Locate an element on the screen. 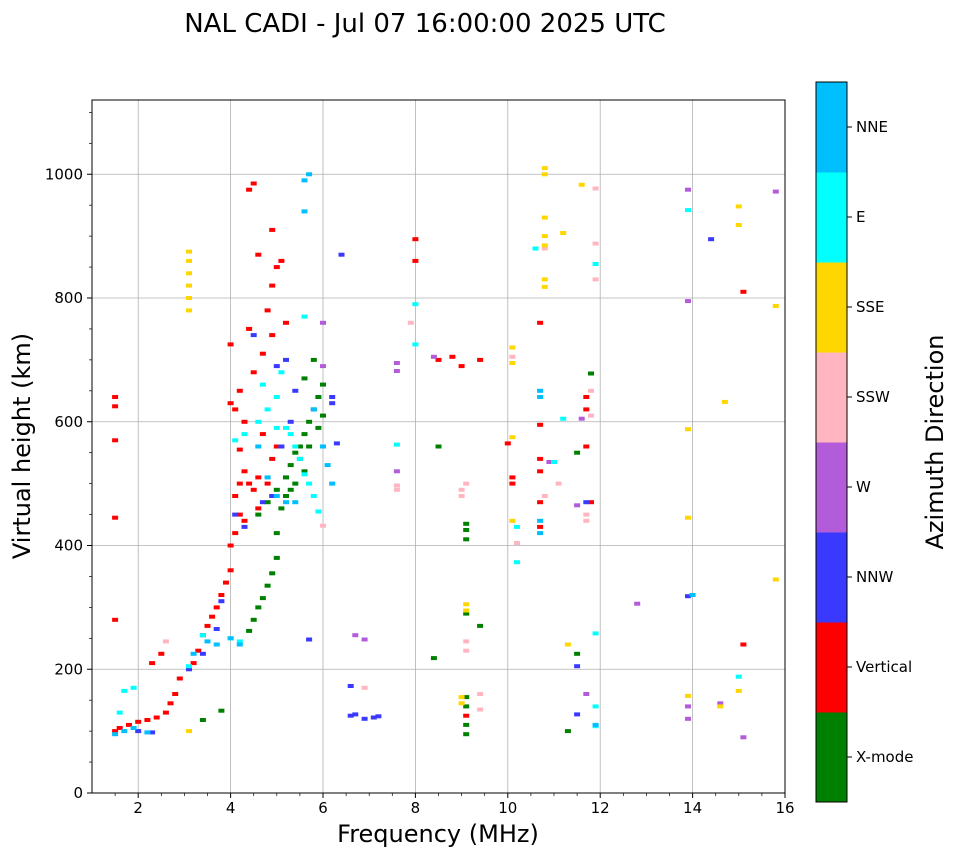  x-axis-label: Frequency (MHz) is located at coordinates (438, 834).